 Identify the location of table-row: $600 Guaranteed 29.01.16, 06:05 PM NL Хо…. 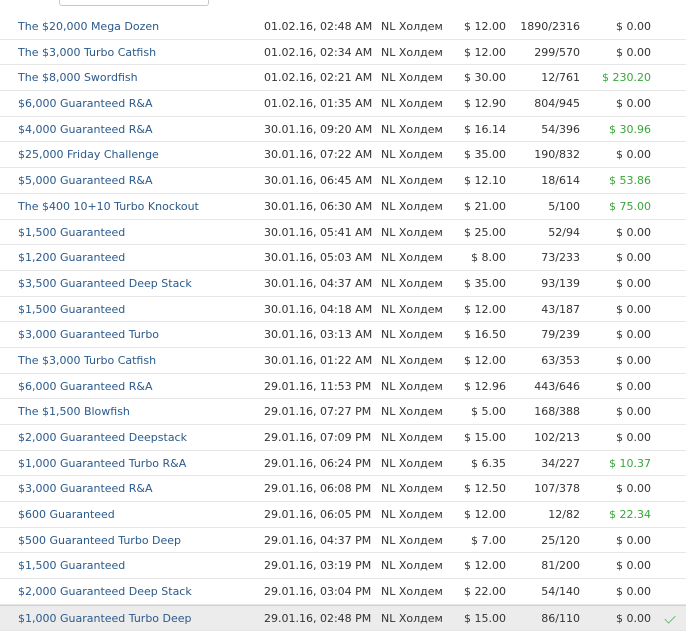
(343, 515).